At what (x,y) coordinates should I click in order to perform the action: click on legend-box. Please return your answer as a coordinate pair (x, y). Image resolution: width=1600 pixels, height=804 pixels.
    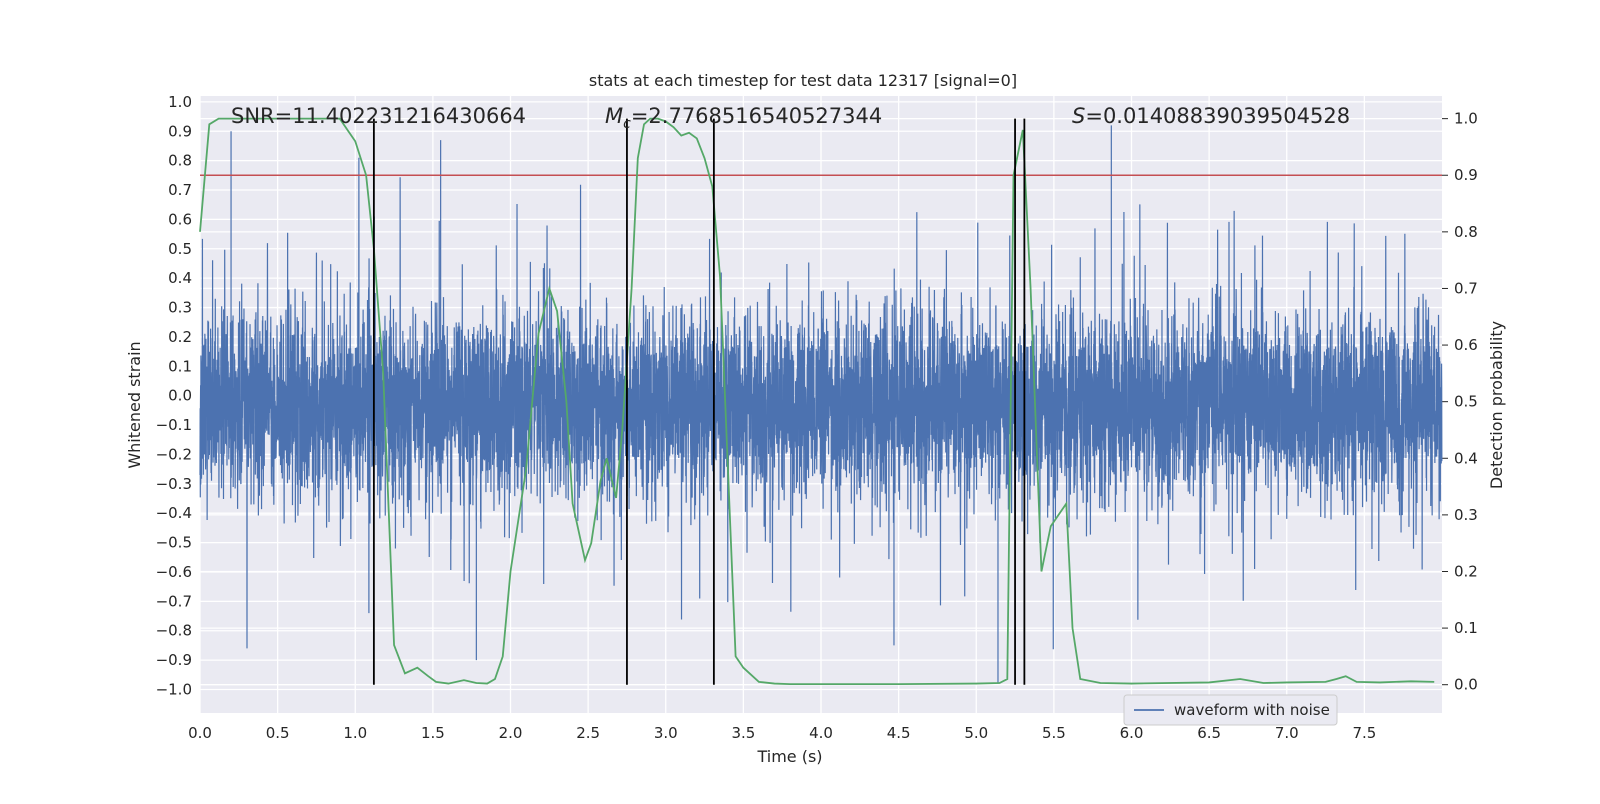
    Looking at the image, I should click on (1230, 710).